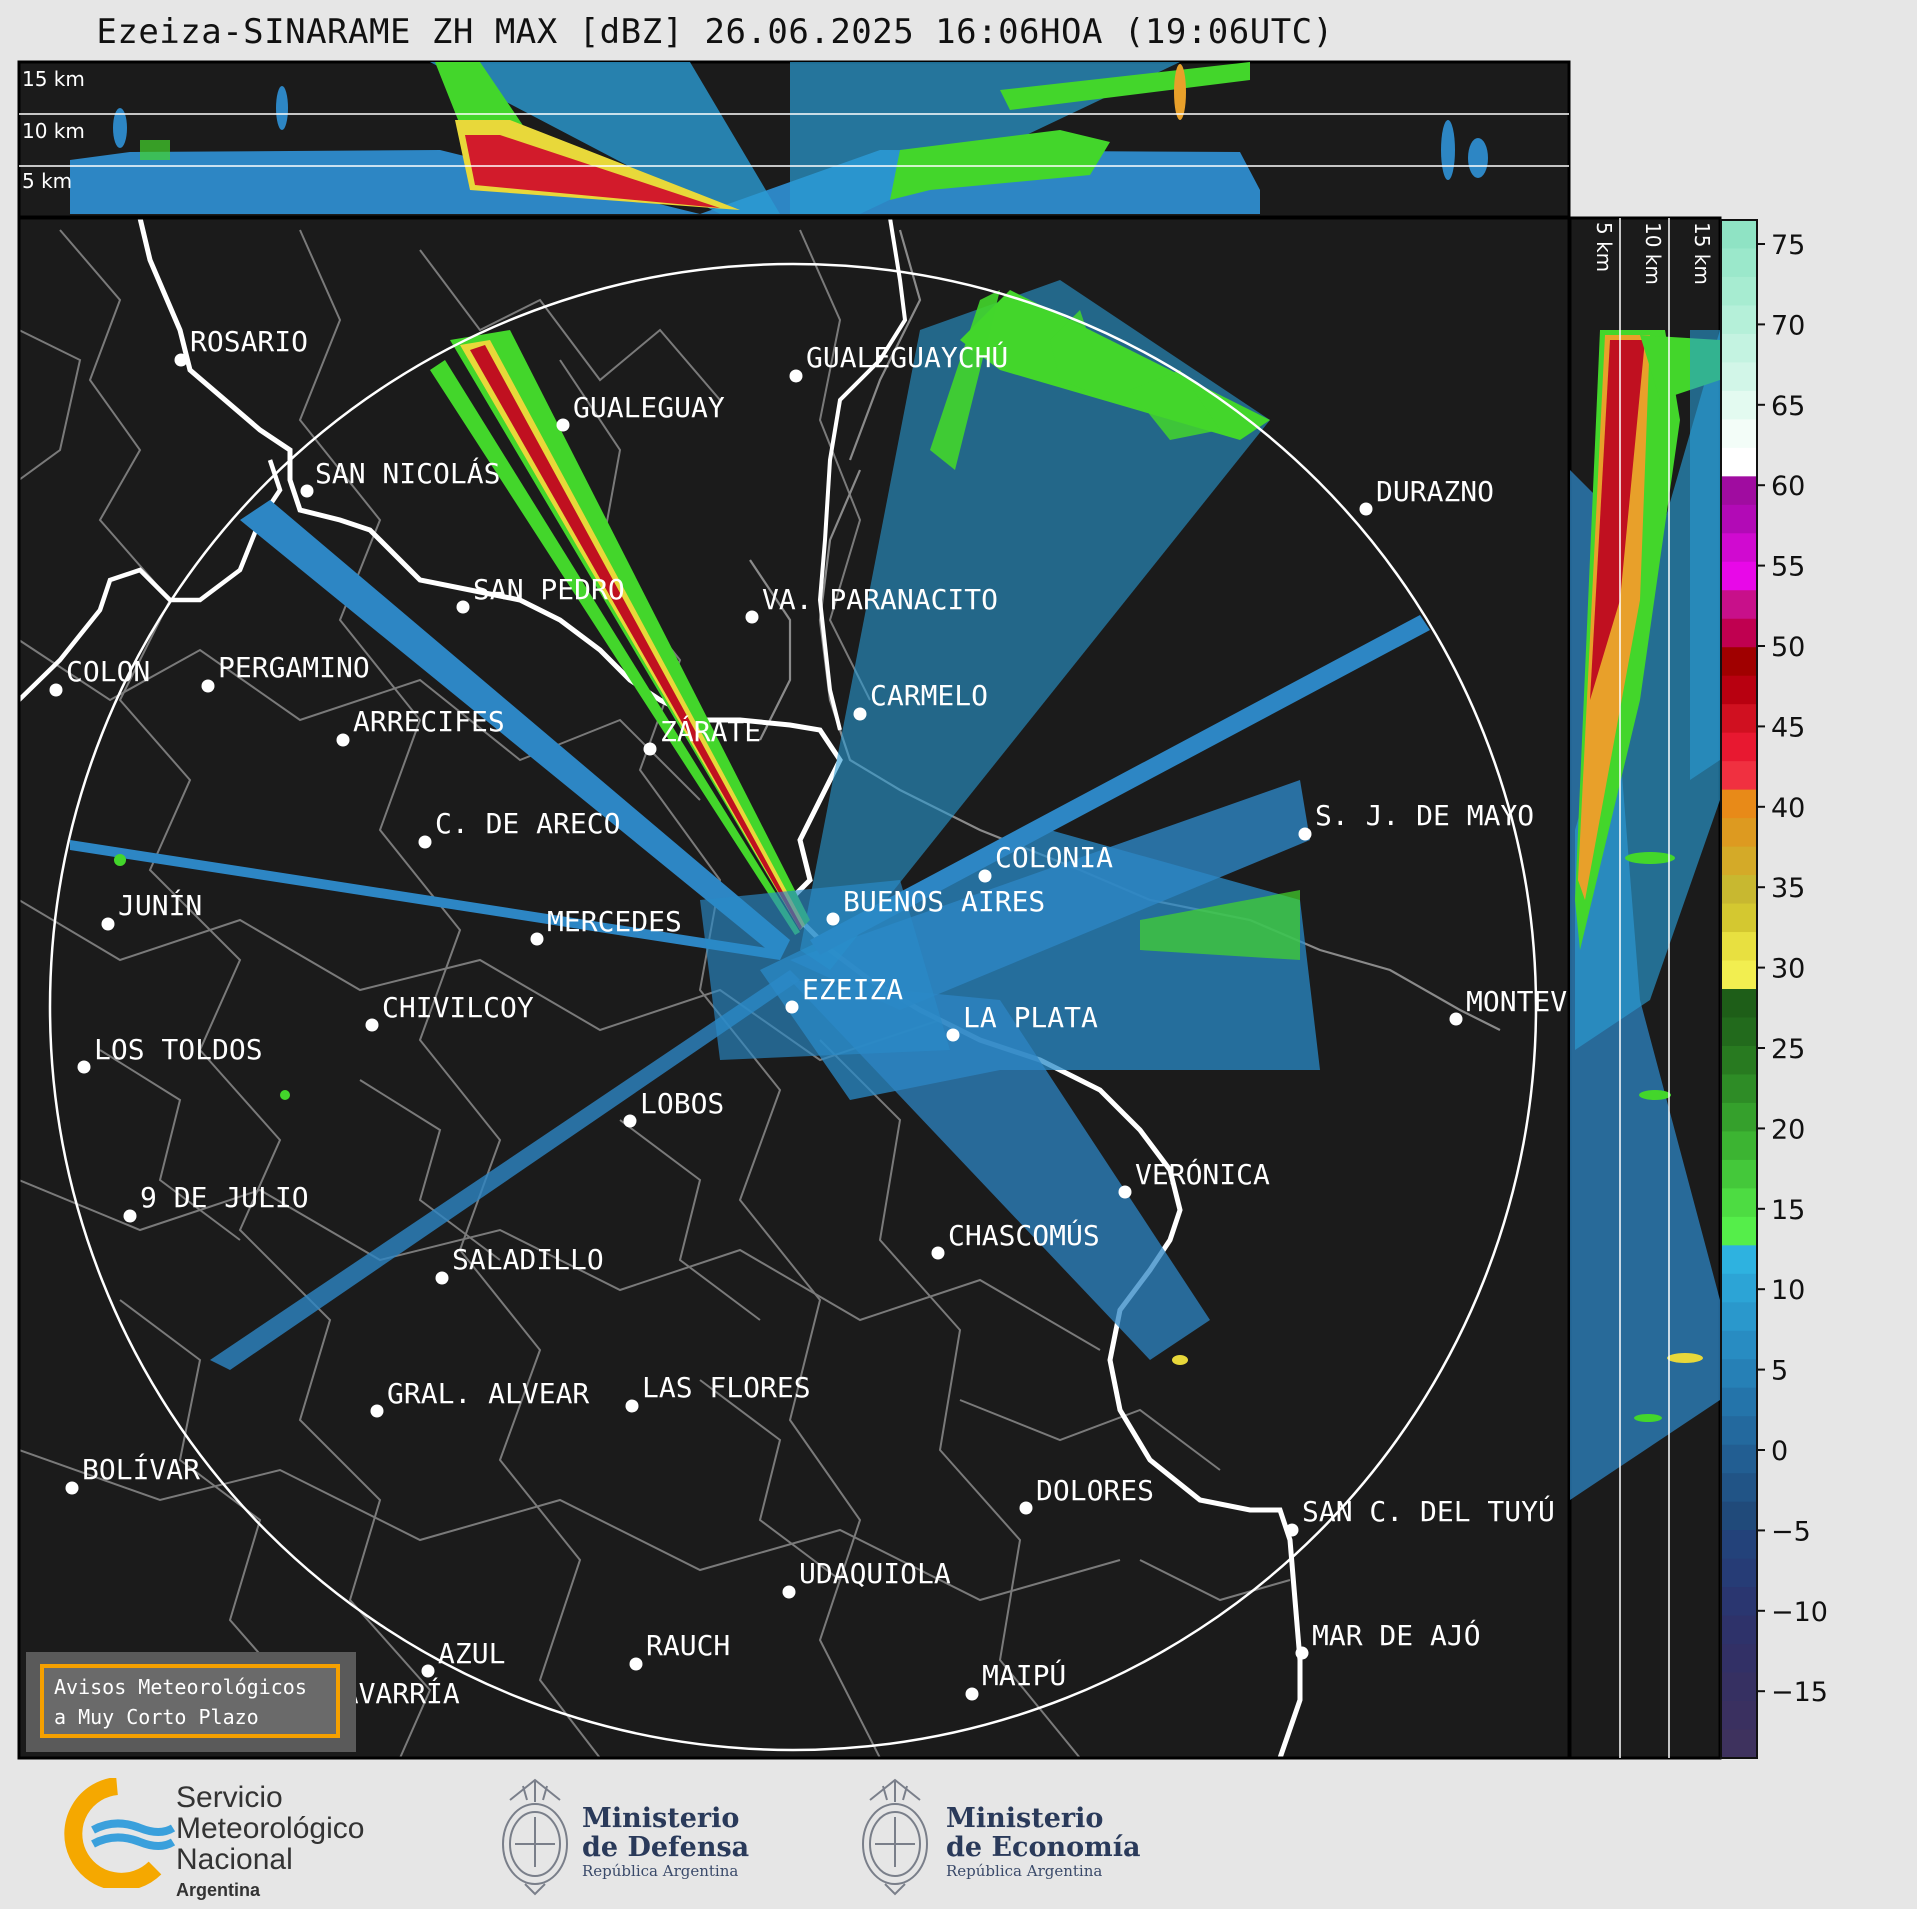 Image resolution: width=1917 pixels, height=1909 pixels. What do you see at coordinates (1396, 1635) in the screenshot?
I see `city-label: MAR DE AJÓ` at bounding box center [1396, 1635].